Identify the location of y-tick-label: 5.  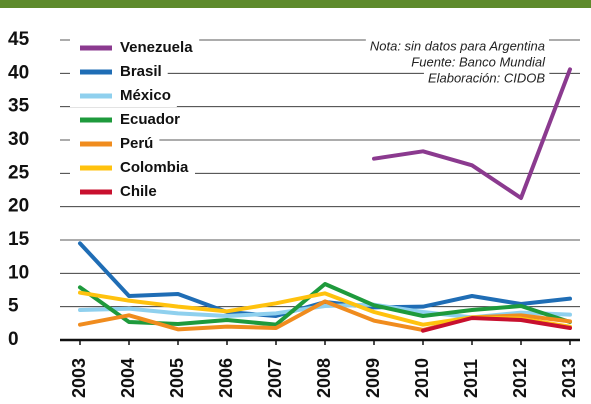
(13, 306).